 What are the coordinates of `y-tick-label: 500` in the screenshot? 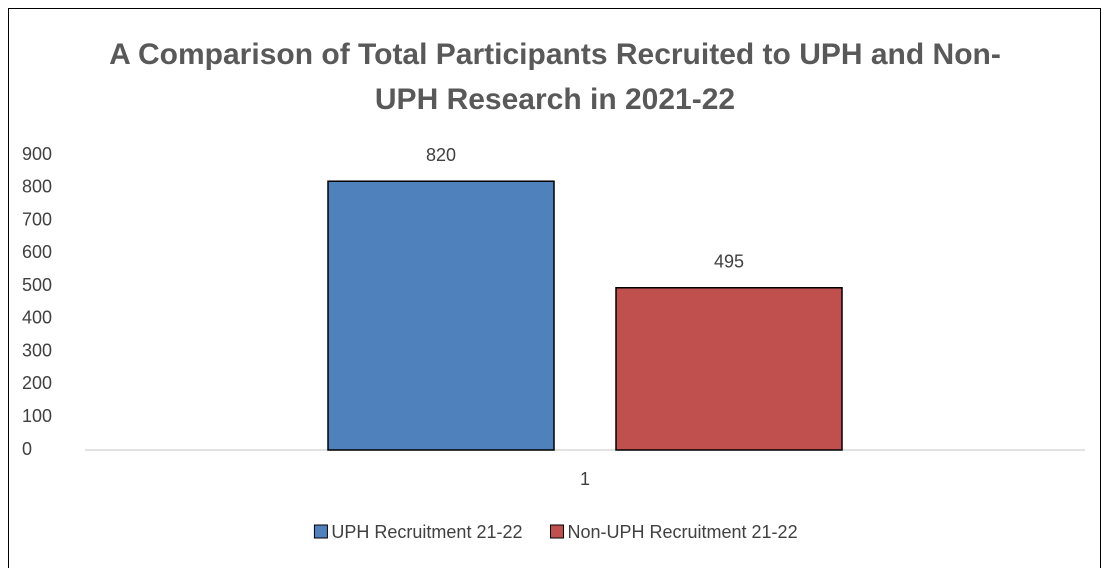 It's located at (37, 285).